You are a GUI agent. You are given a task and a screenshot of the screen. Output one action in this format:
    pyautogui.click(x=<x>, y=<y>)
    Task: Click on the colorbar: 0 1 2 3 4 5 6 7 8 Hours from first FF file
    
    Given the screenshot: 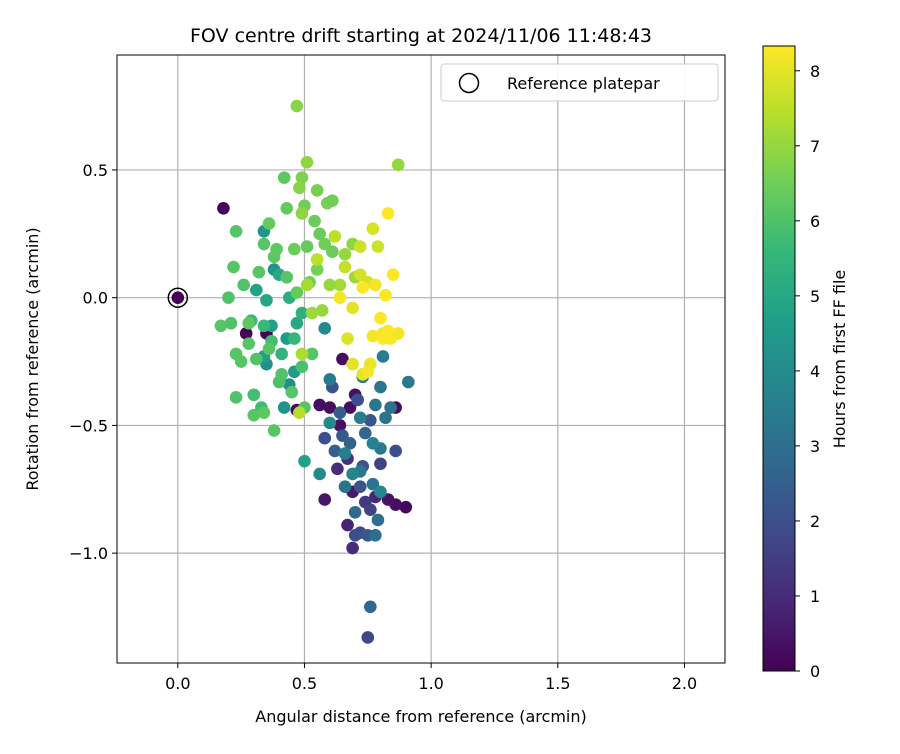 What is the action you would take?
    pyautogui.click(x=805, y=363)
    